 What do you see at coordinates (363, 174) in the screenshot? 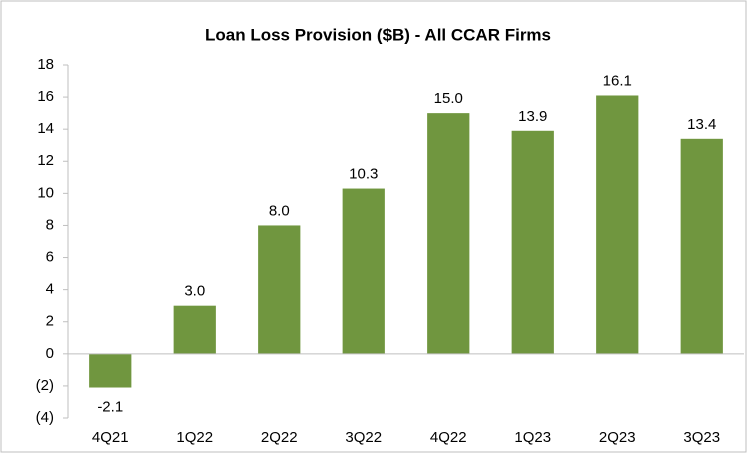
I see `value-label: 10.3` at bounding box center [363, 174].